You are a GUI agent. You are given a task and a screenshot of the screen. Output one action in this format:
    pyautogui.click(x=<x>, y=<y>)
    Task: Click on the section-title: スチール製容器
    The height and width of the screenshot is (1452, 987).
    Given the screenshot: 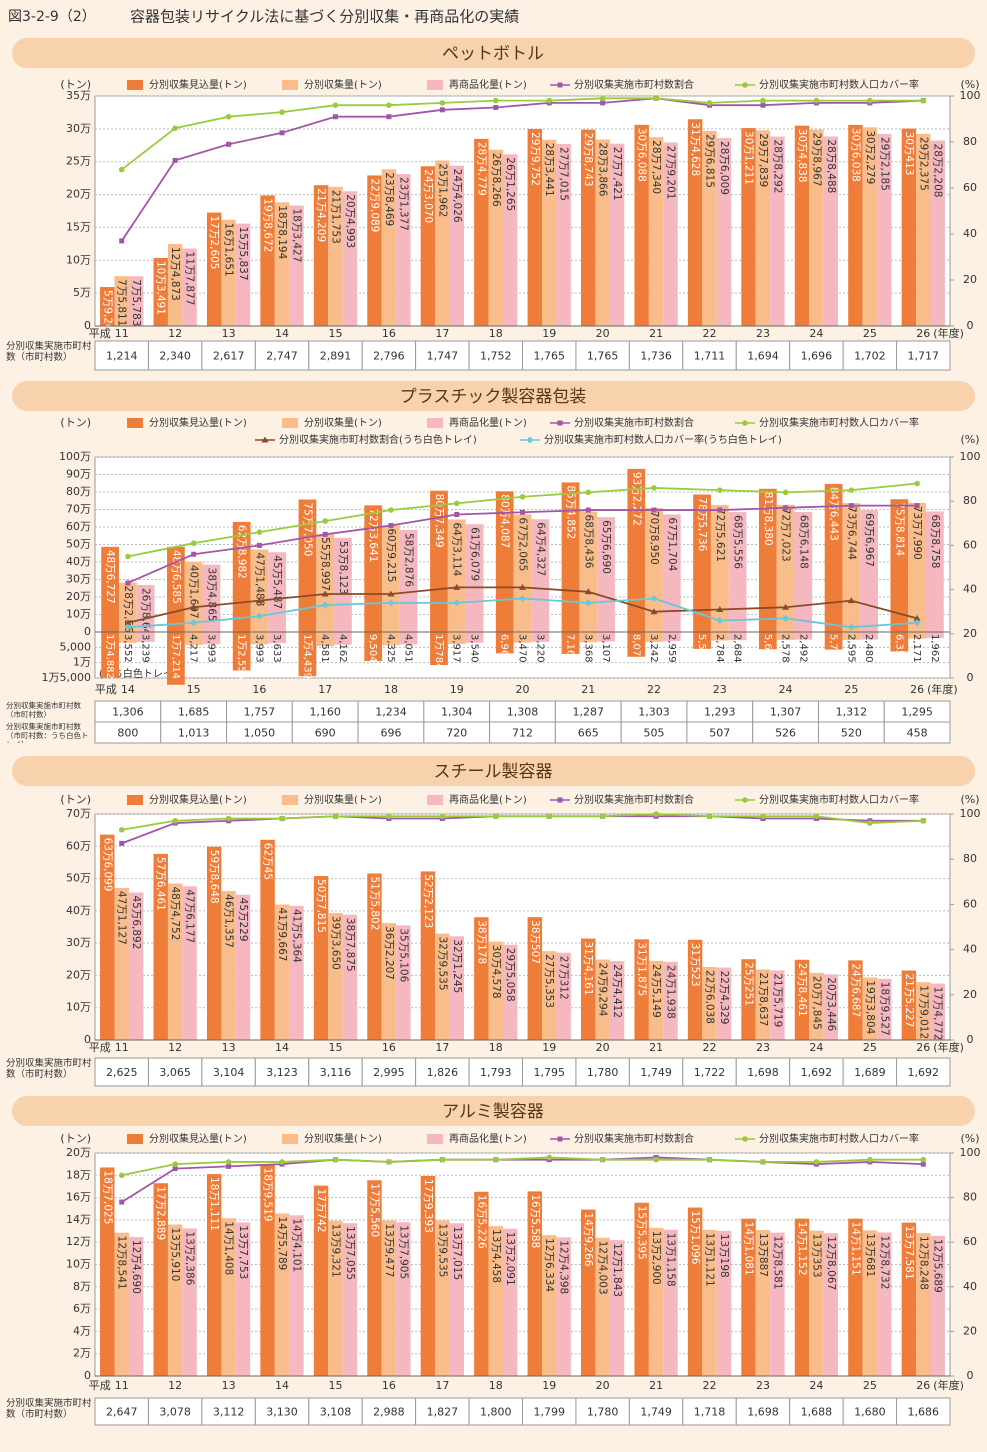 What is the action you would take?
    pyautogui.click(x=493, y=772)
    